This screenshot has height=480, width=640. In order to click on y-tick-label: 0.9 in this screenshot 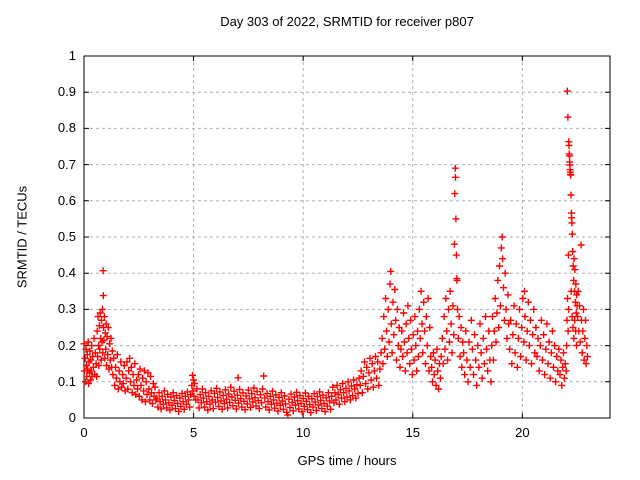, I will do `click(66, 92)`.